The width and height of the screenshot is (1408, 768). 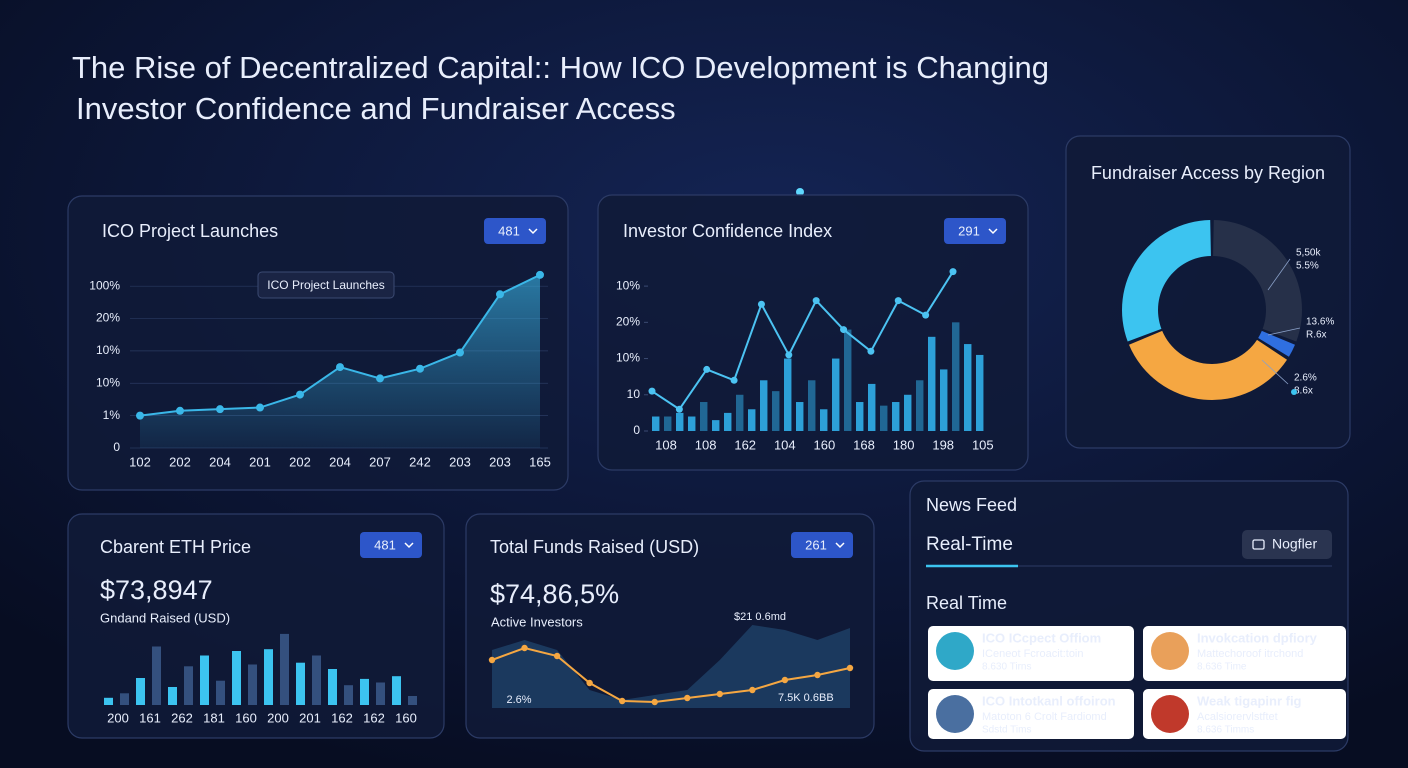 What do you see at coordinates (1006, 667) in the screenshot?
I see `news-time: 8.630 Tirns` at bounding box center [1006, 667].